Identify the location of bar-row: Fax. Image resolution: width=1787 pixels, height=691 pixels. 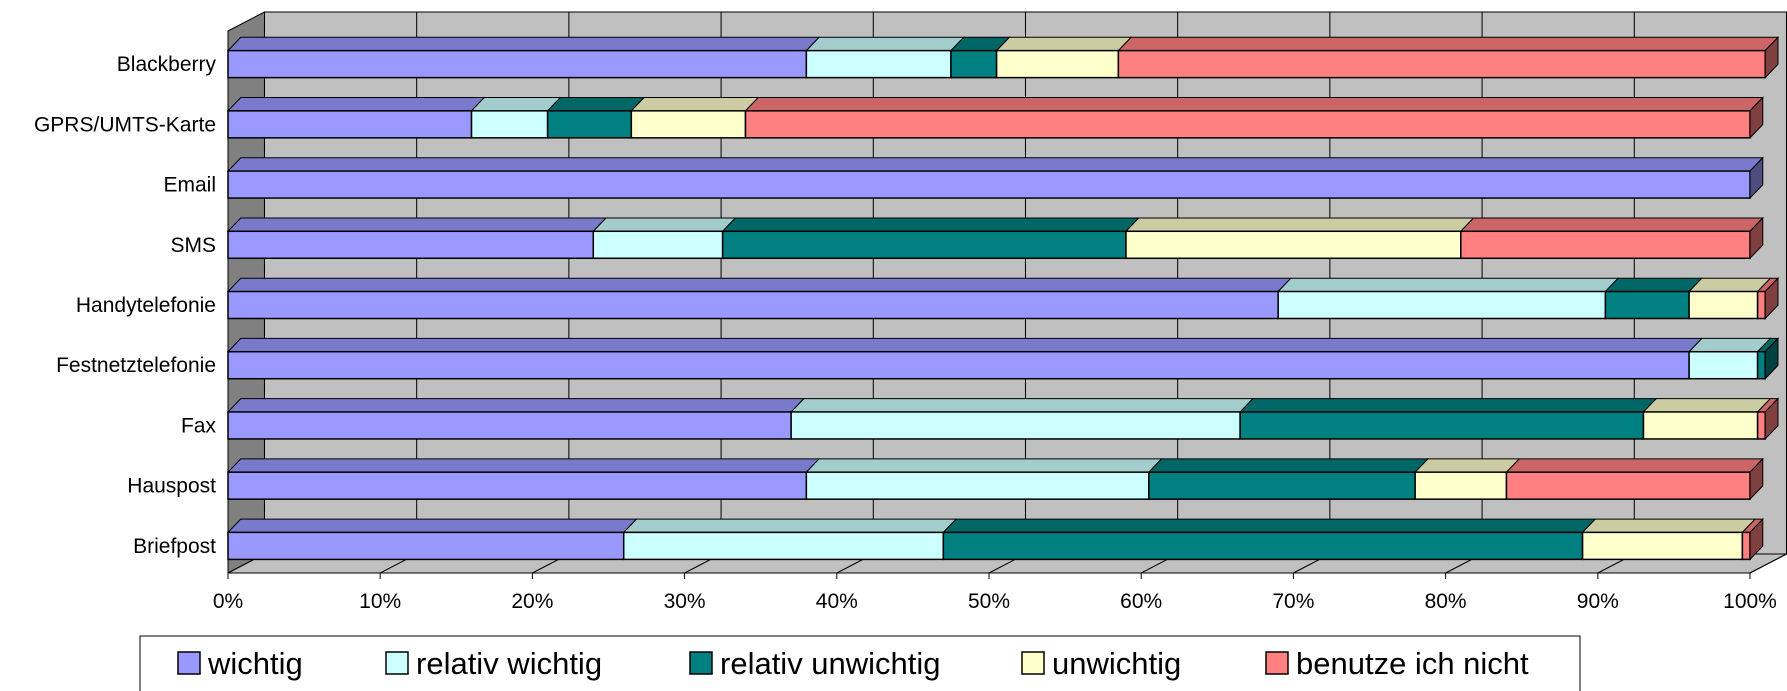
(980, 419).